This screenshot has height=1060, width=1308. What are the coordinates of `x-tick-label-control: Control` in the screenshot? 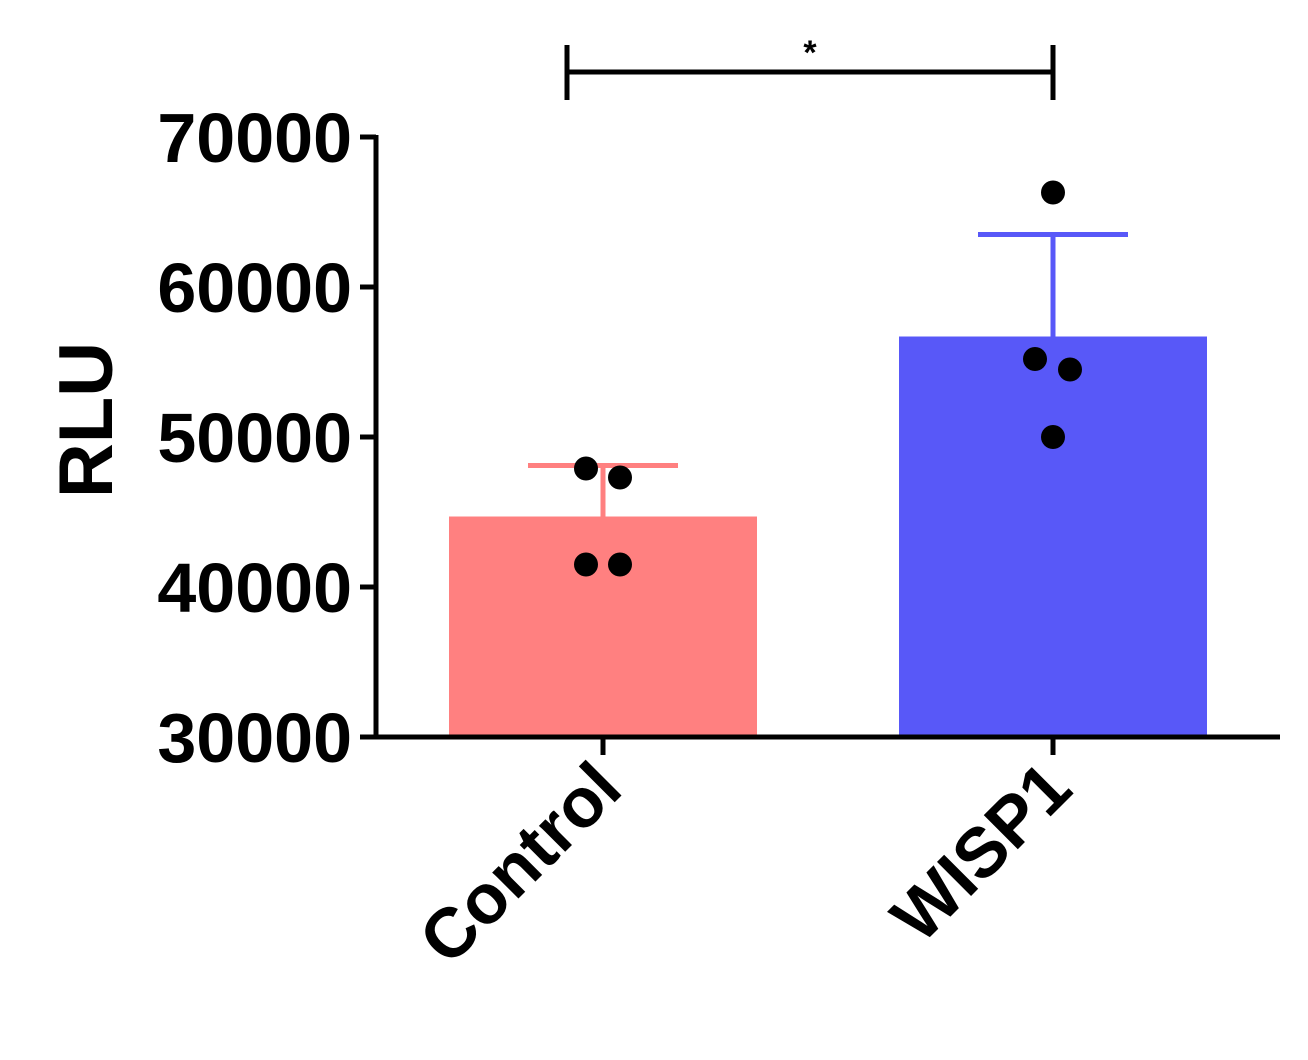 It's located at (520, 862).